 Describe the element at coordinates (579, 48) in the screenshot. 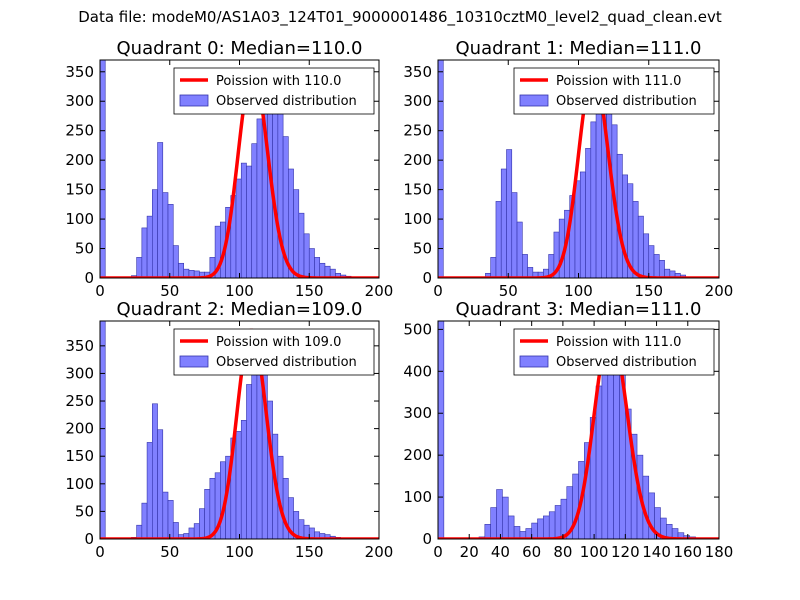

I see `panel-title: Quadrant 1: Median=111.0` at that location.